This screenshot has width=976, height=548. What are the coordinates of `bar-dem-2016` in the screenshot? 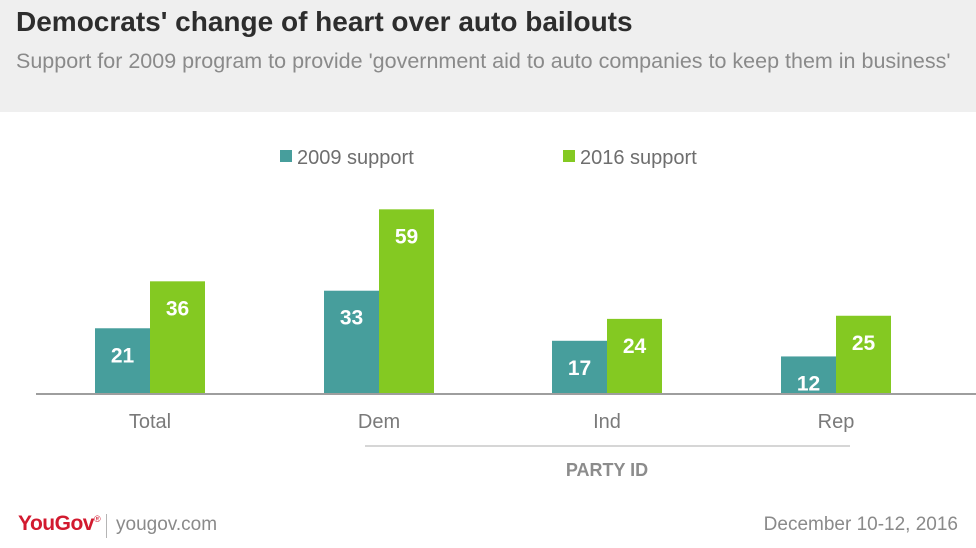 It's located at (406, 301).